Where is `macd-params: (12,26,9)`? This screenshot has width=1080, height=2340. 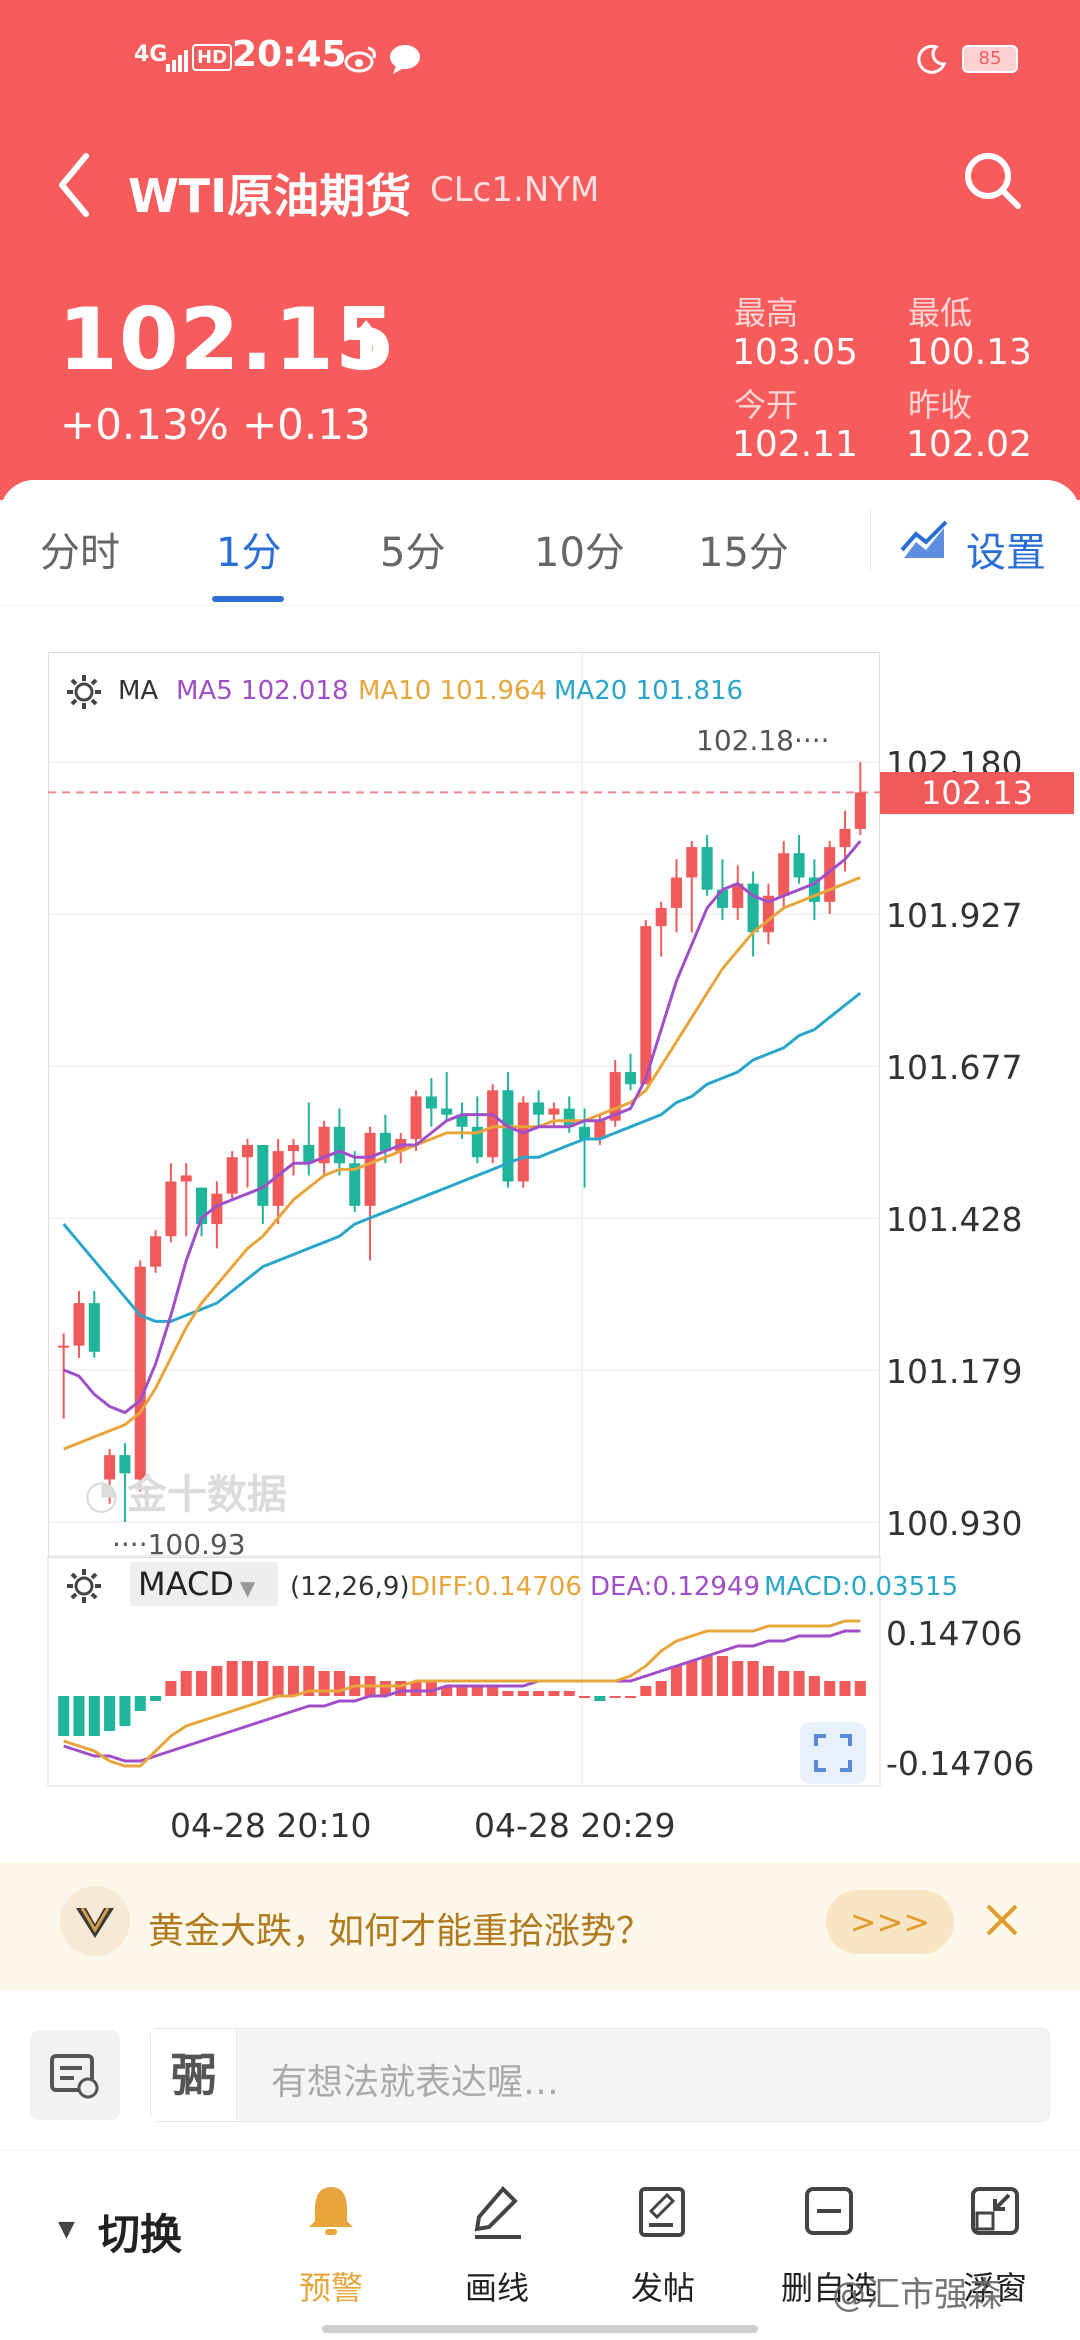 macd-params: (12,26,9) is located at coordinates (350, 1587).